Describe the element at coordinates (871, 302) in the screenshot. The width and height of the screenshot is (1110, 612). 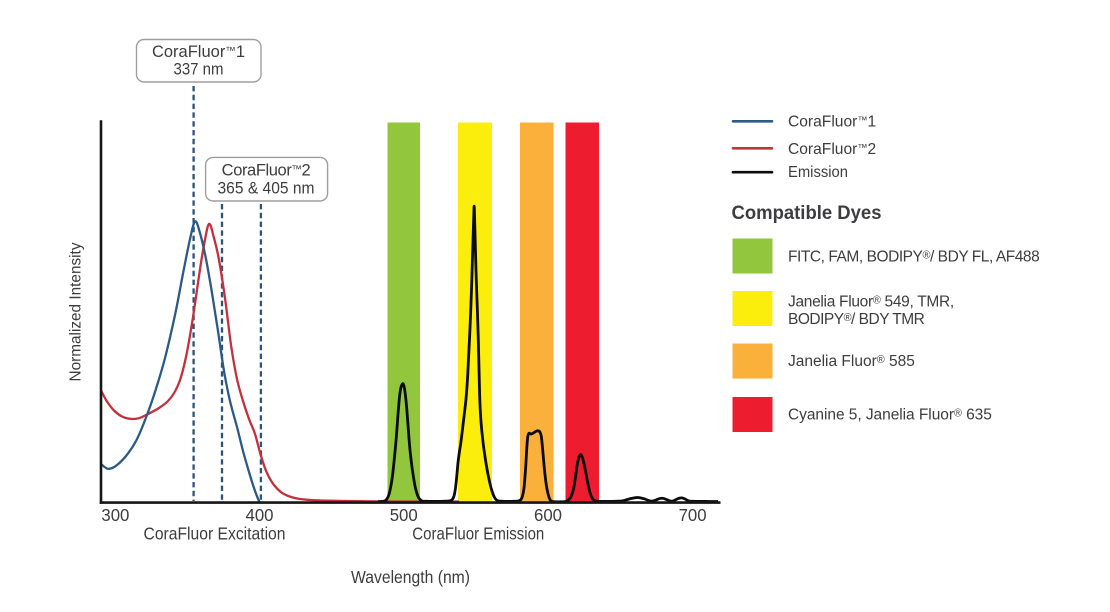
I see `svg-text: Janelia Fluor® 549, TMR,` at that location.